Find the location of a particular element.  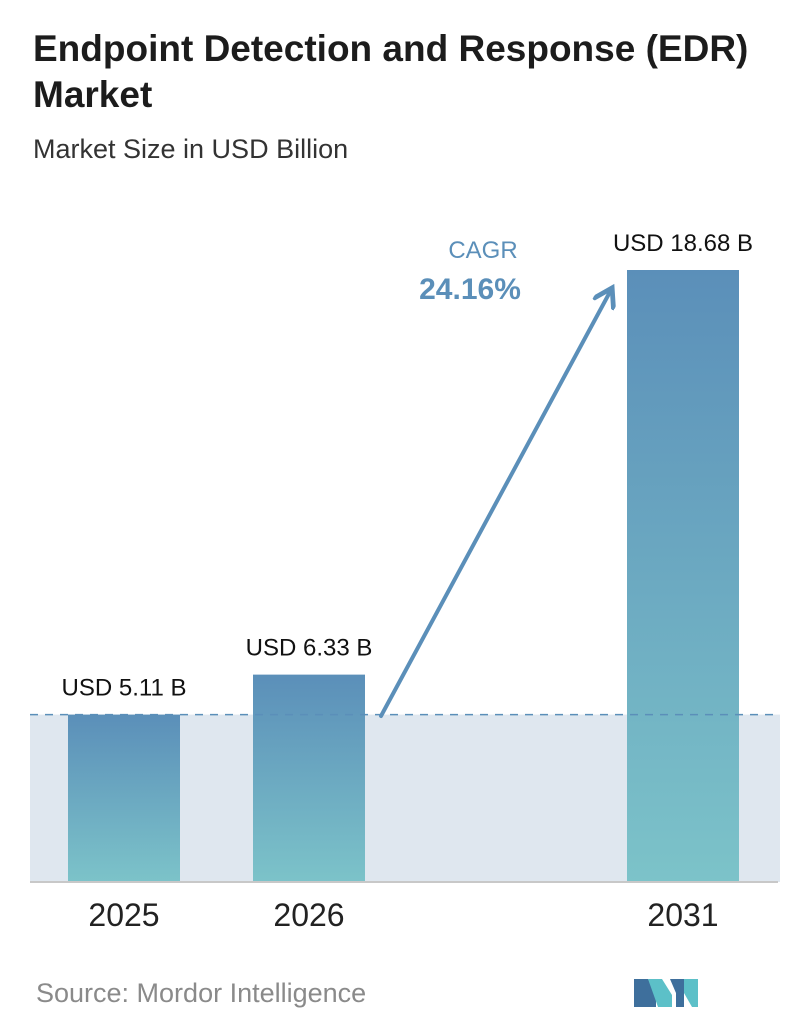

tick-label-2031: 2031 is located at coordinates (682, 915).